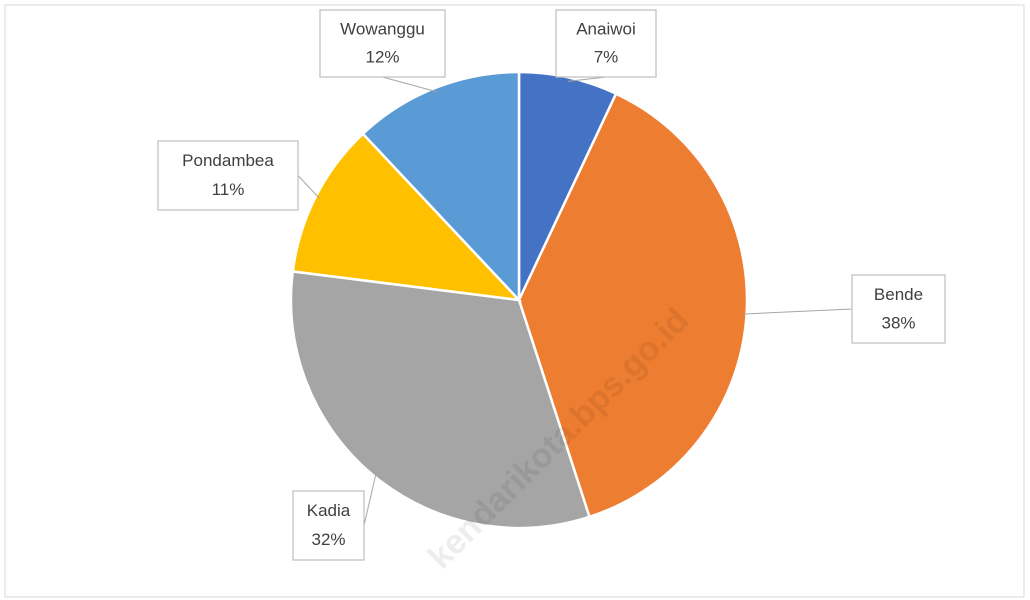 This screenshot has width=1030, height=600. What do you see at coordinates (606, 57) in the screenshot?
I see `value-label: 7%` at bounding box center [606, 57].